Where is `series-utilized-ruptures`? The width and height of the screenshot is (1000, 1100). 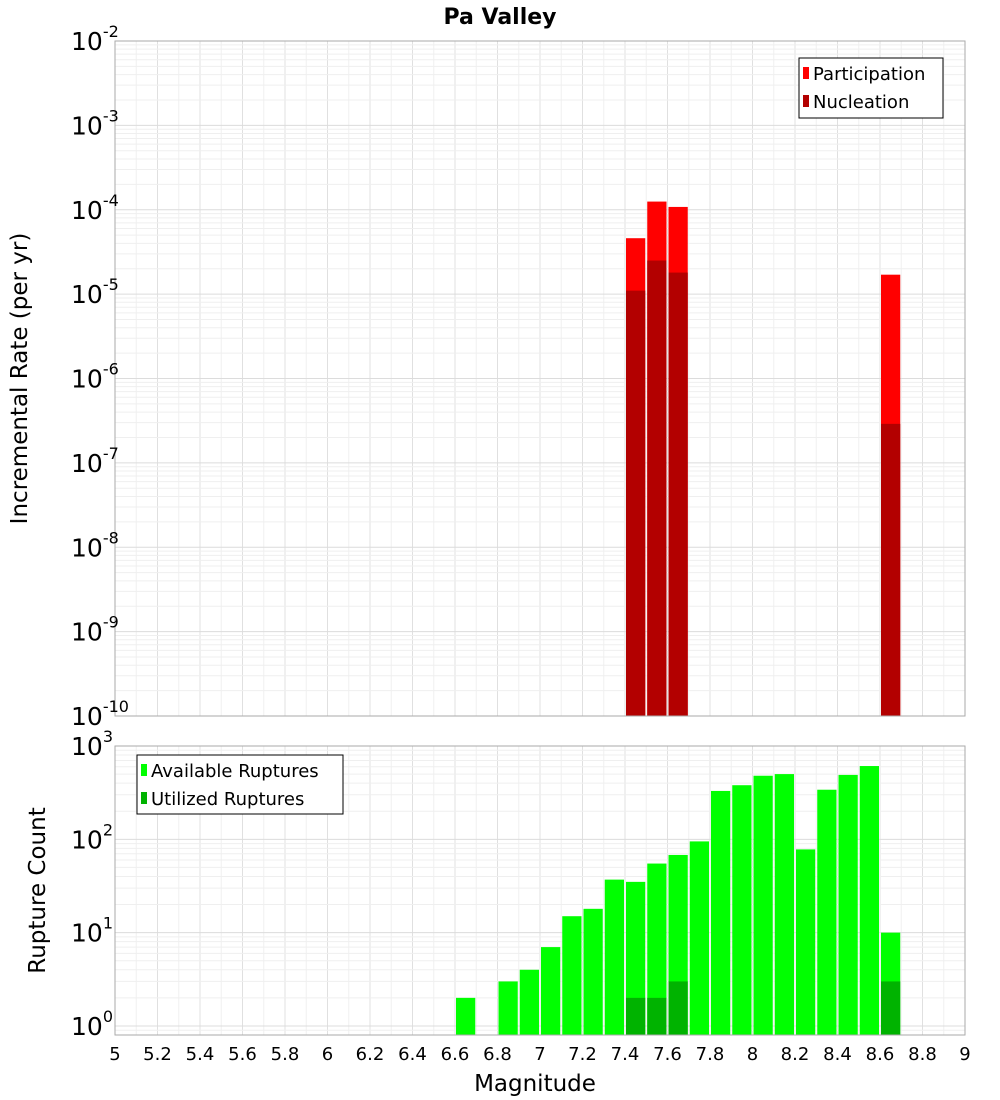
series-utilized-ruptures is located at coordinates (763, 1008).